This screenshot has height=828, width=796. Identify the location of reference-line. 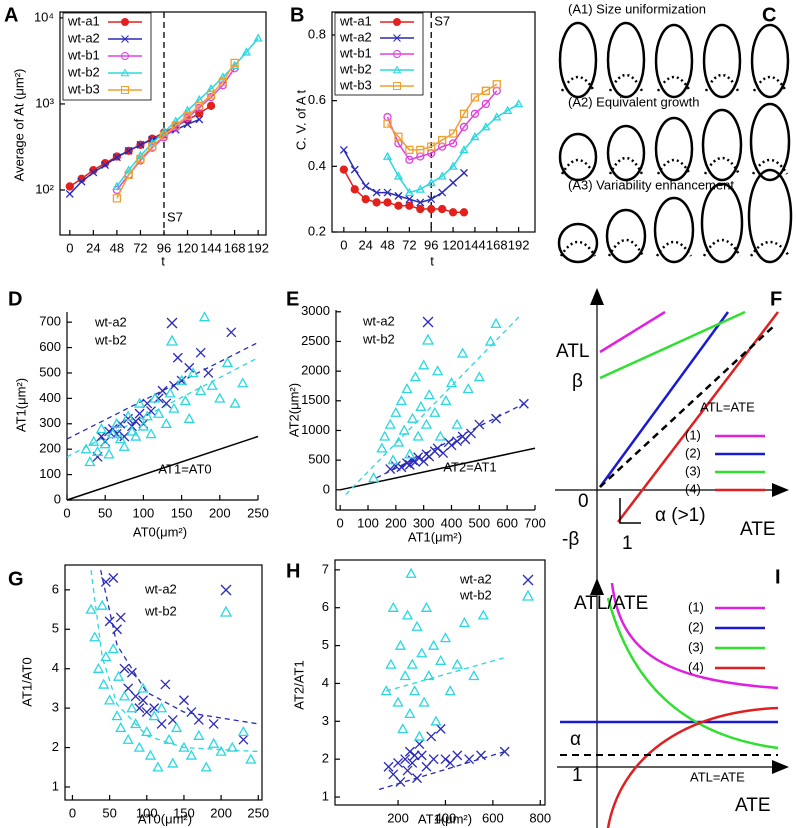
(162, 468).